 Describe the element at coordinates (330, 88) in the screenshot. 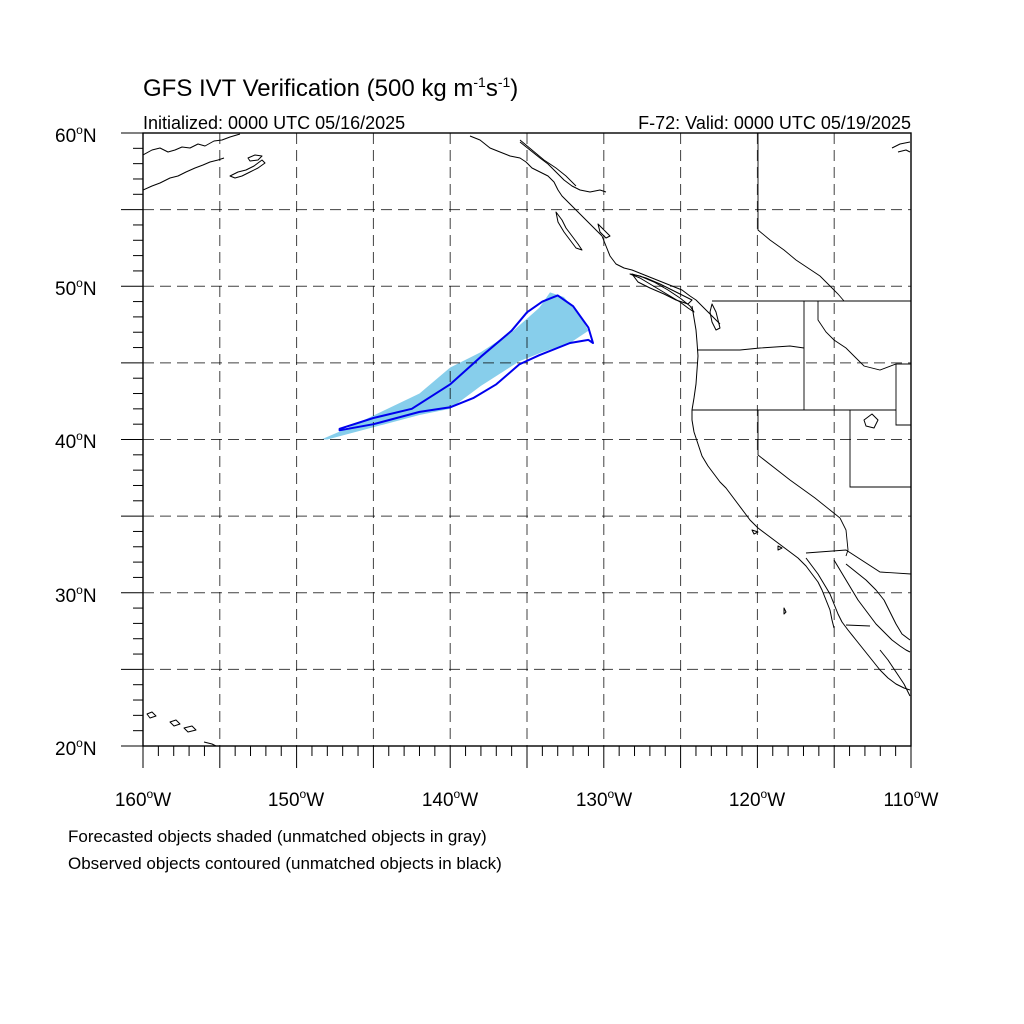

I see `chart-title: GFS IVT Verification (500 kg m-1s-1)` at that location.